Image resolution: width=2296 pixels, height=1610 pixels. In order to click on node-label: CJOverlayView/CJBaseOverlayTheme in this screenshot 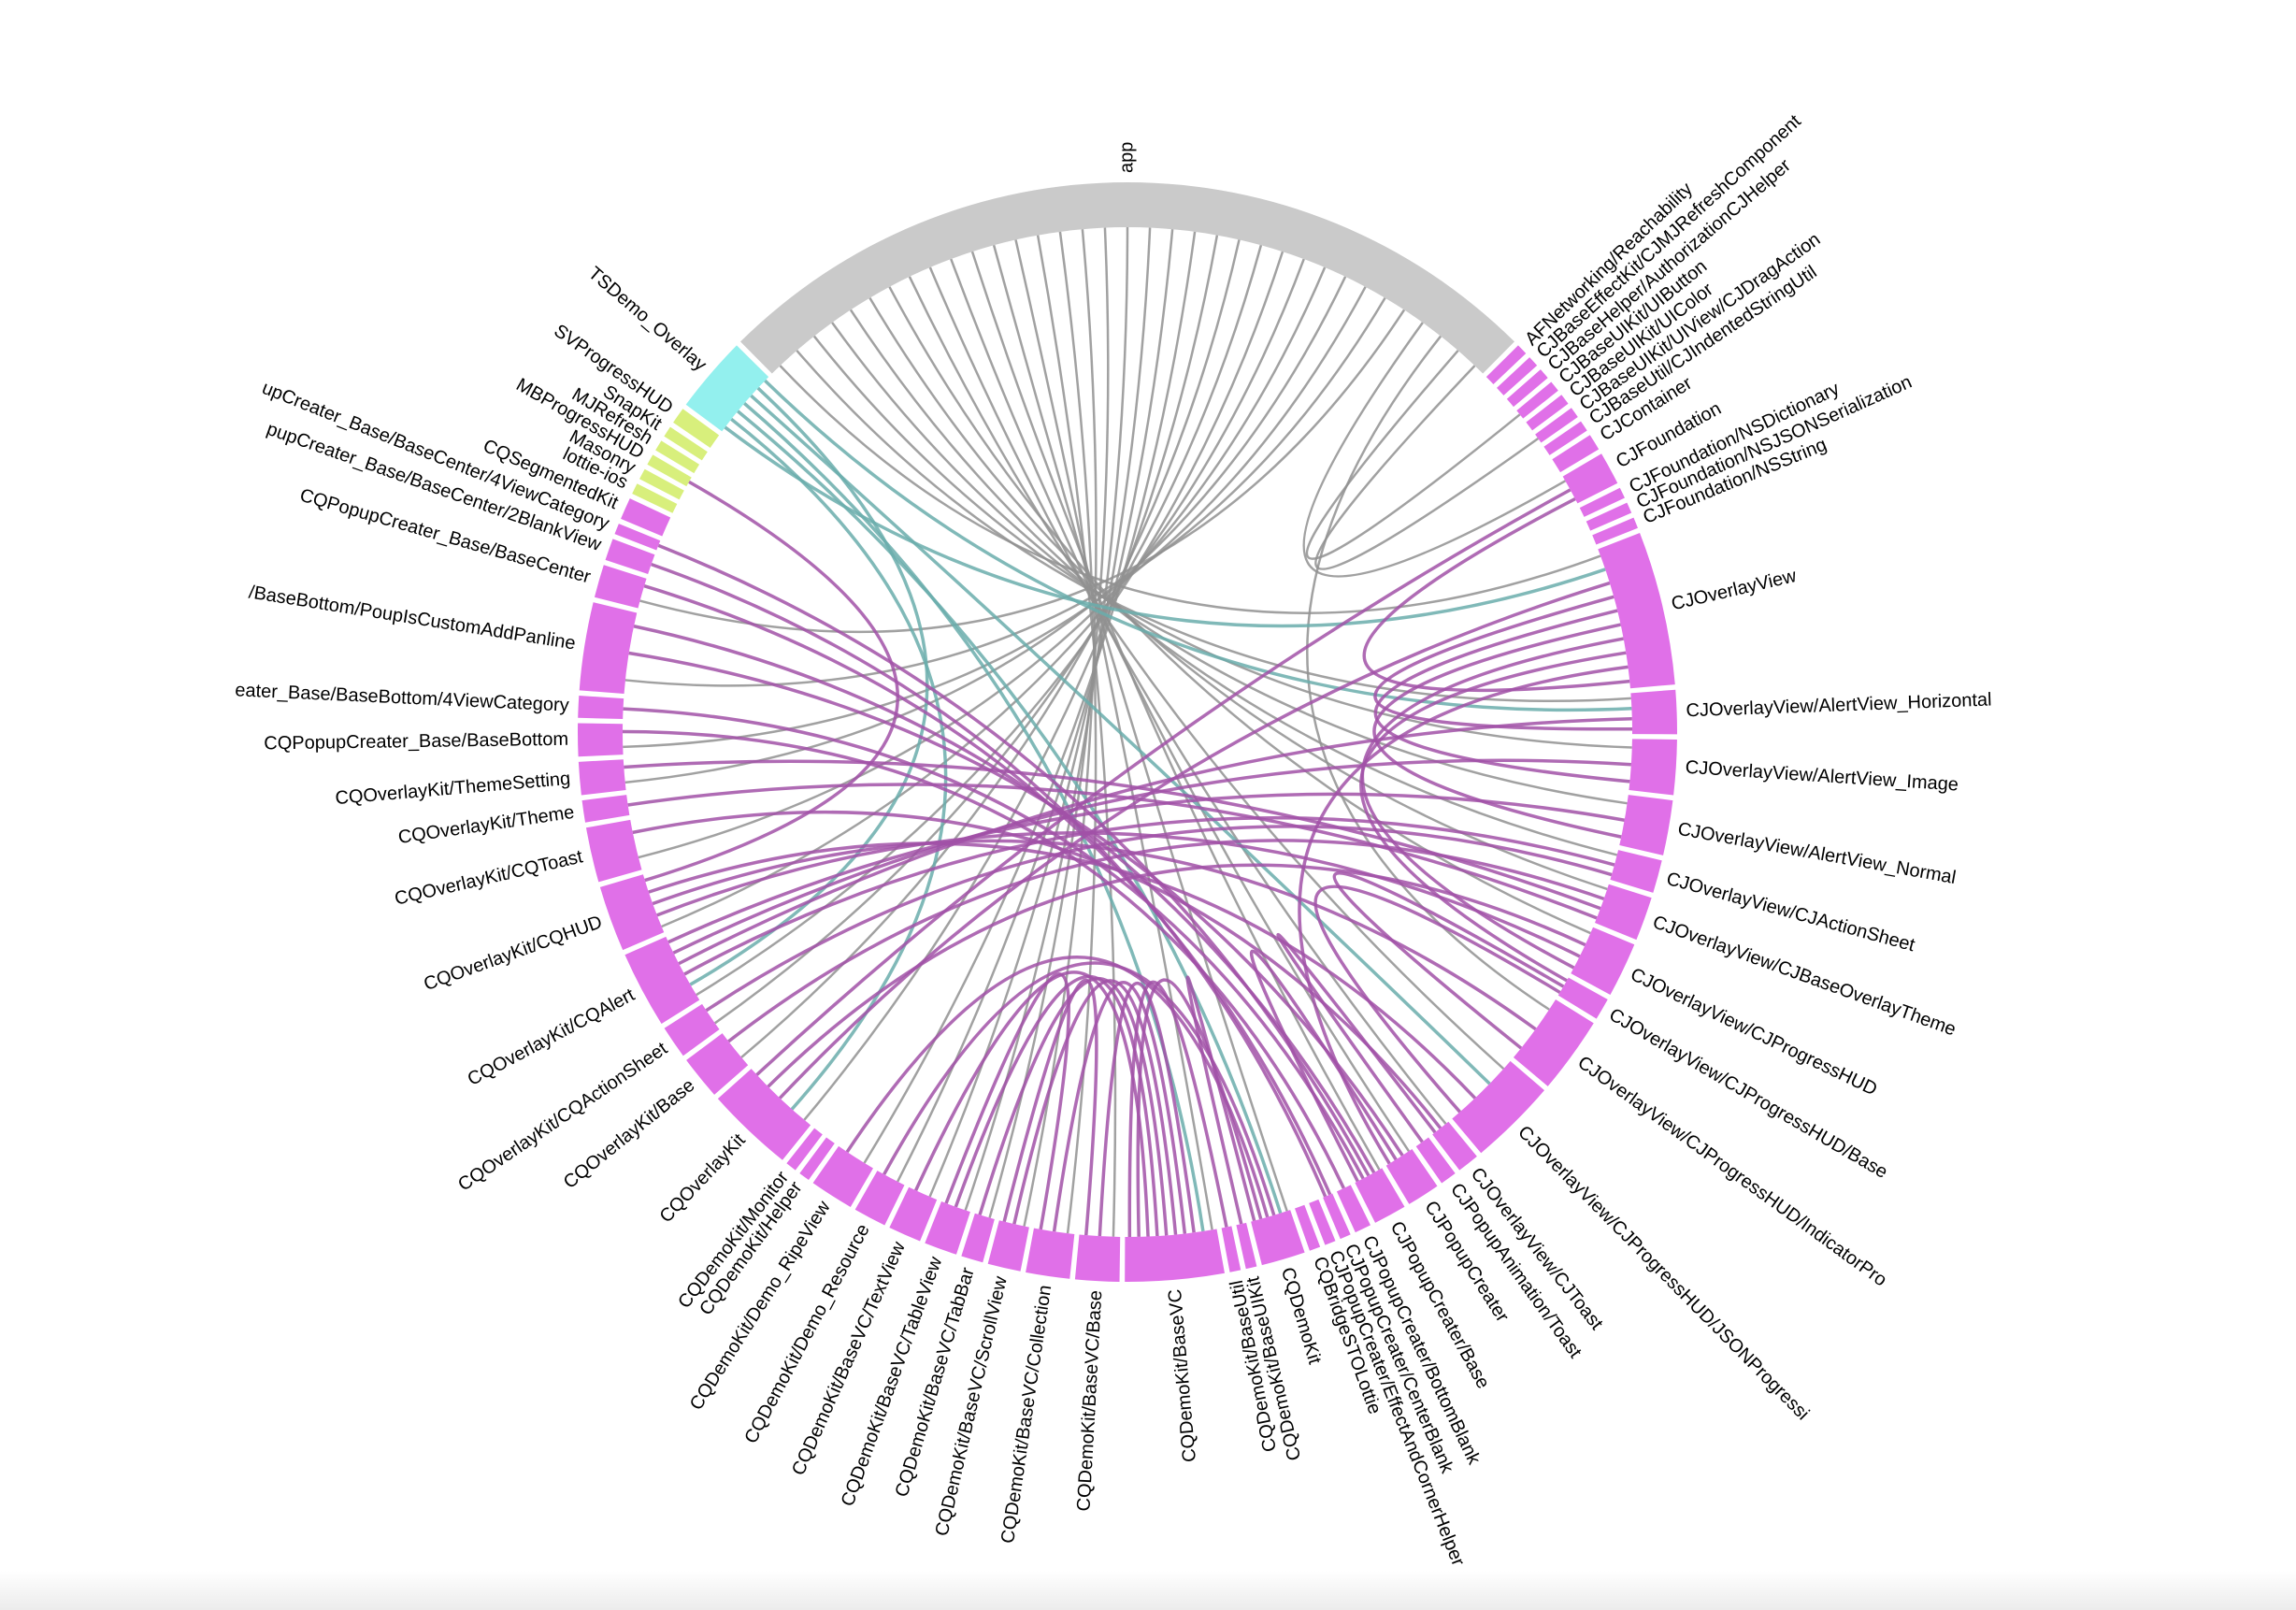, I will do `click(1805, 976)`.